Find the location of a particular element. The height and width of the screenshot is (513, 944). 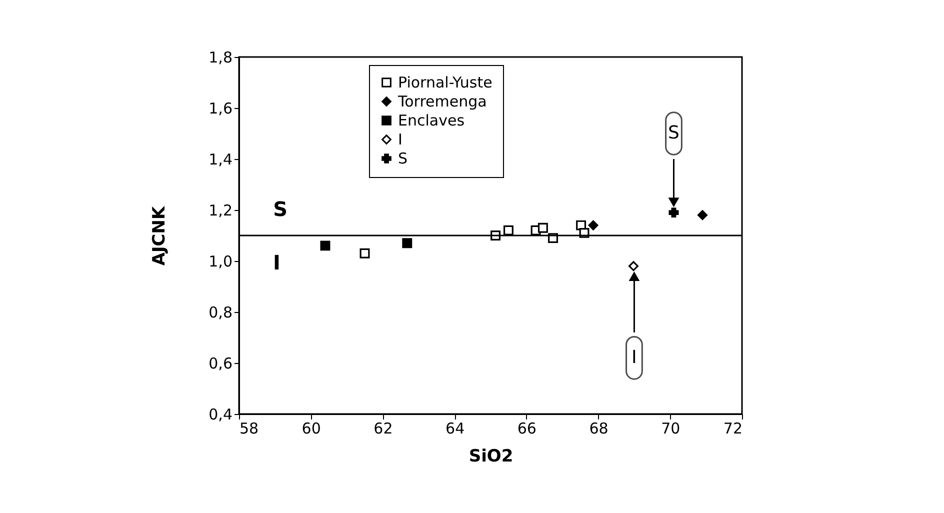

y-tick-label: 0,8 is located at coordinates (220, 313).